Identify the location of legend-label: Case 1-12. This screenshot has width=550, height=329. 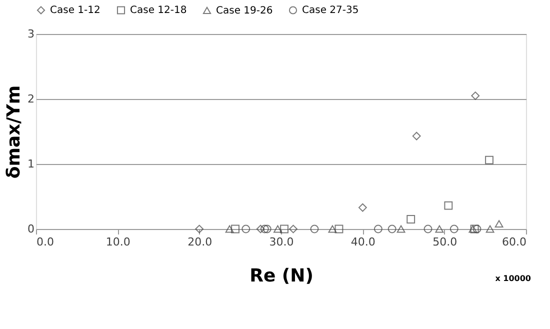
(75, 10).